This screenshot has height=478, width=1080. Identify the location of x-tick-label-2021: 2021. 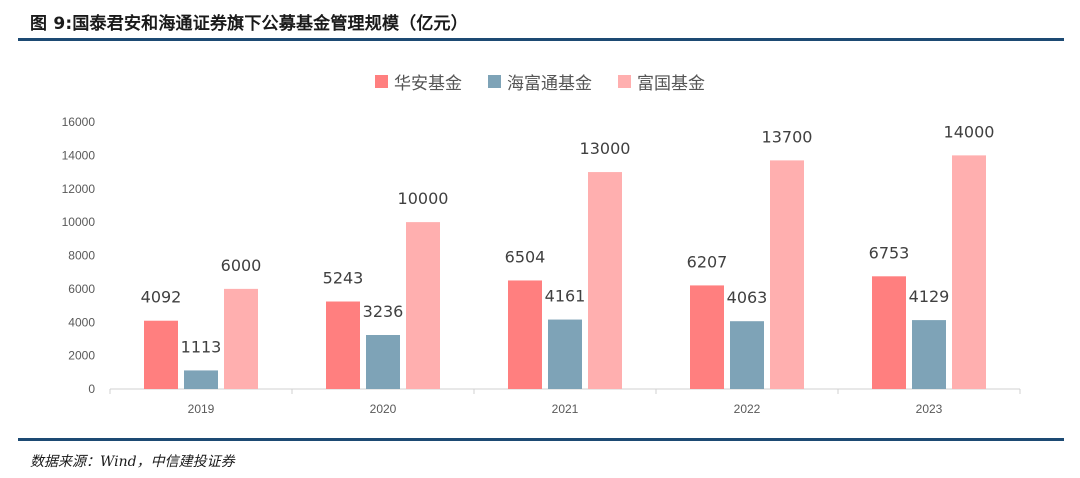
(565, 409).